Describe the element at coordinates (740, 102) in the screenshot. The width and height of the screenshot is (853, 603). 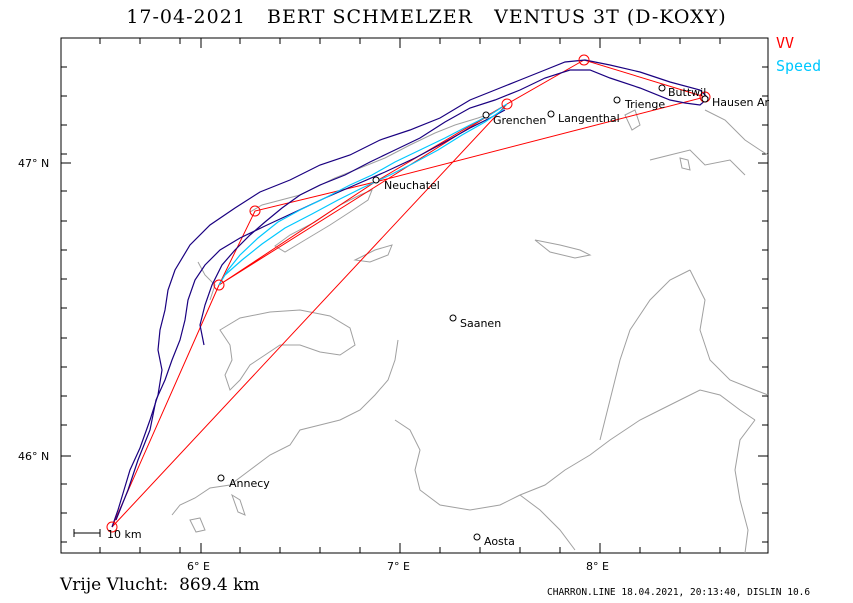
I see `place-hausen: Hausen Ar` at that location.